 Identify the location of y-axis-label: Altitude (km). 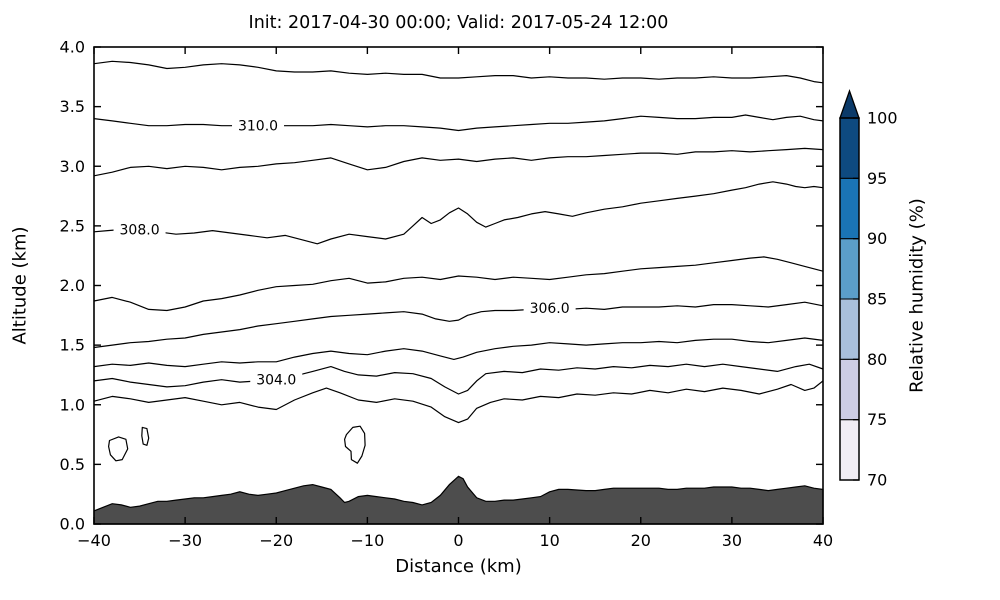
(20, 285).